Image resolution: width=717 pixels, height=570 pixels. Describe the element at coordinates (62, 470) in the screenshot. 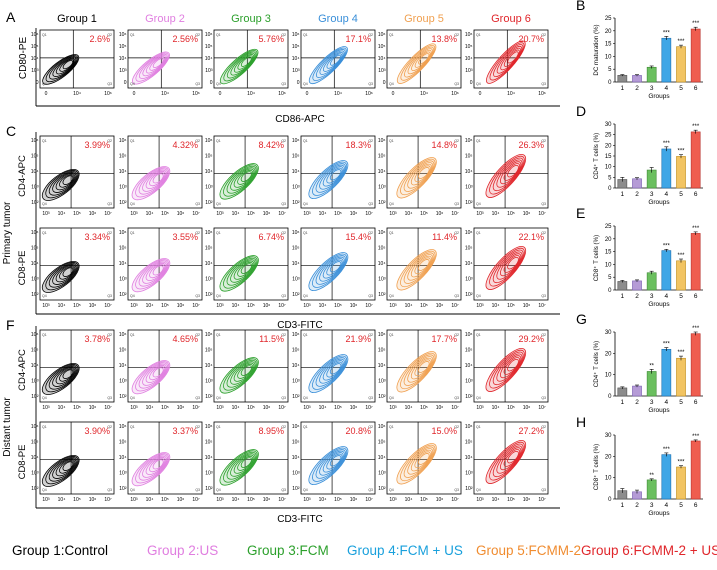

I see `panel-f-row-2-plot-1-contour` at that location.